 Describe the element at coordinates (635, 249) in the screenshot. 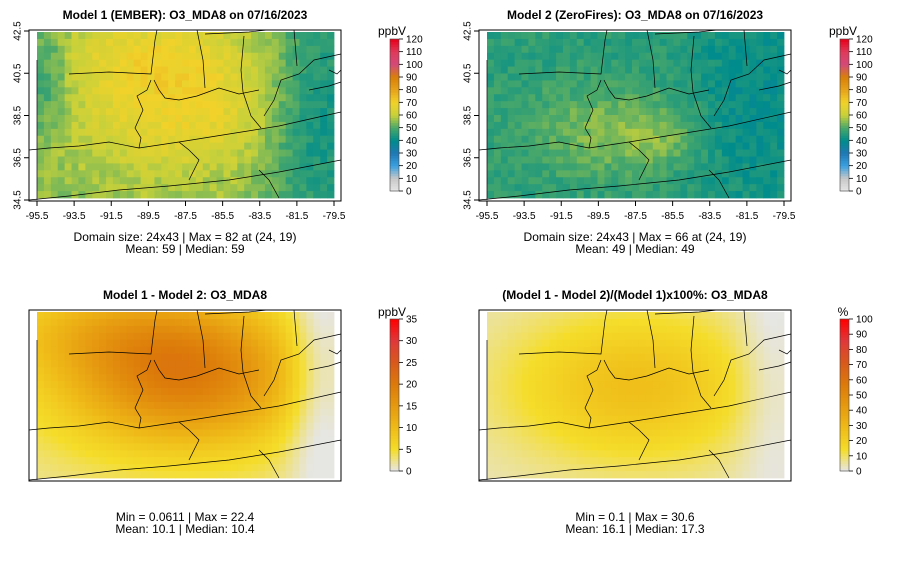

I see `stats-line-2: Mean: 49 | Median: 49` at that location.